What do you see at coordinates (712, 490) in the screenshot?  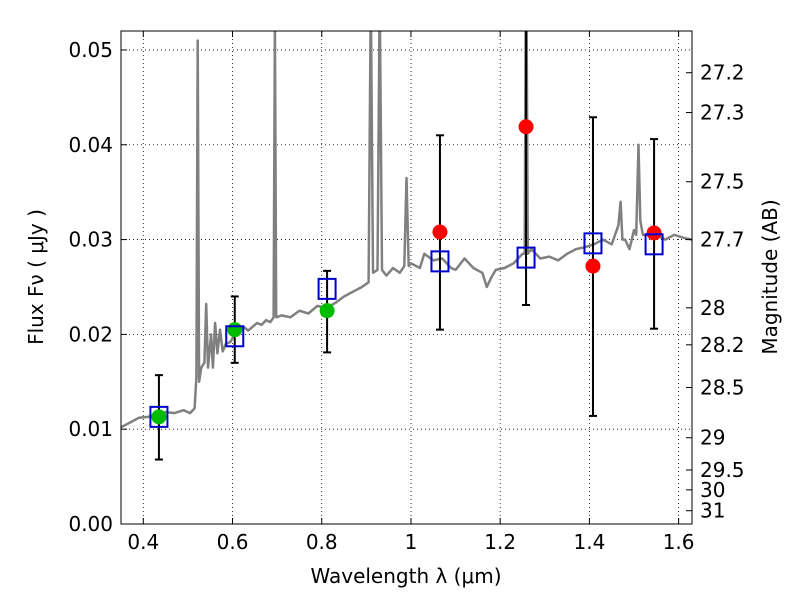 I see `magnitude-tick-label: 30` at bounding box center [712, 490].